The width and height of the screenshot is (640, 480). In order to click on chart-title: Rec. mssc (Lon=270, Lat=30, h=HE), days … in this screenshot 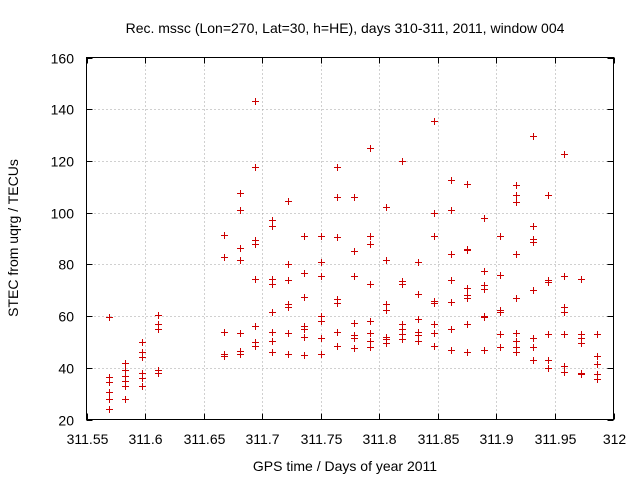, I will do `click(345, 28)`.